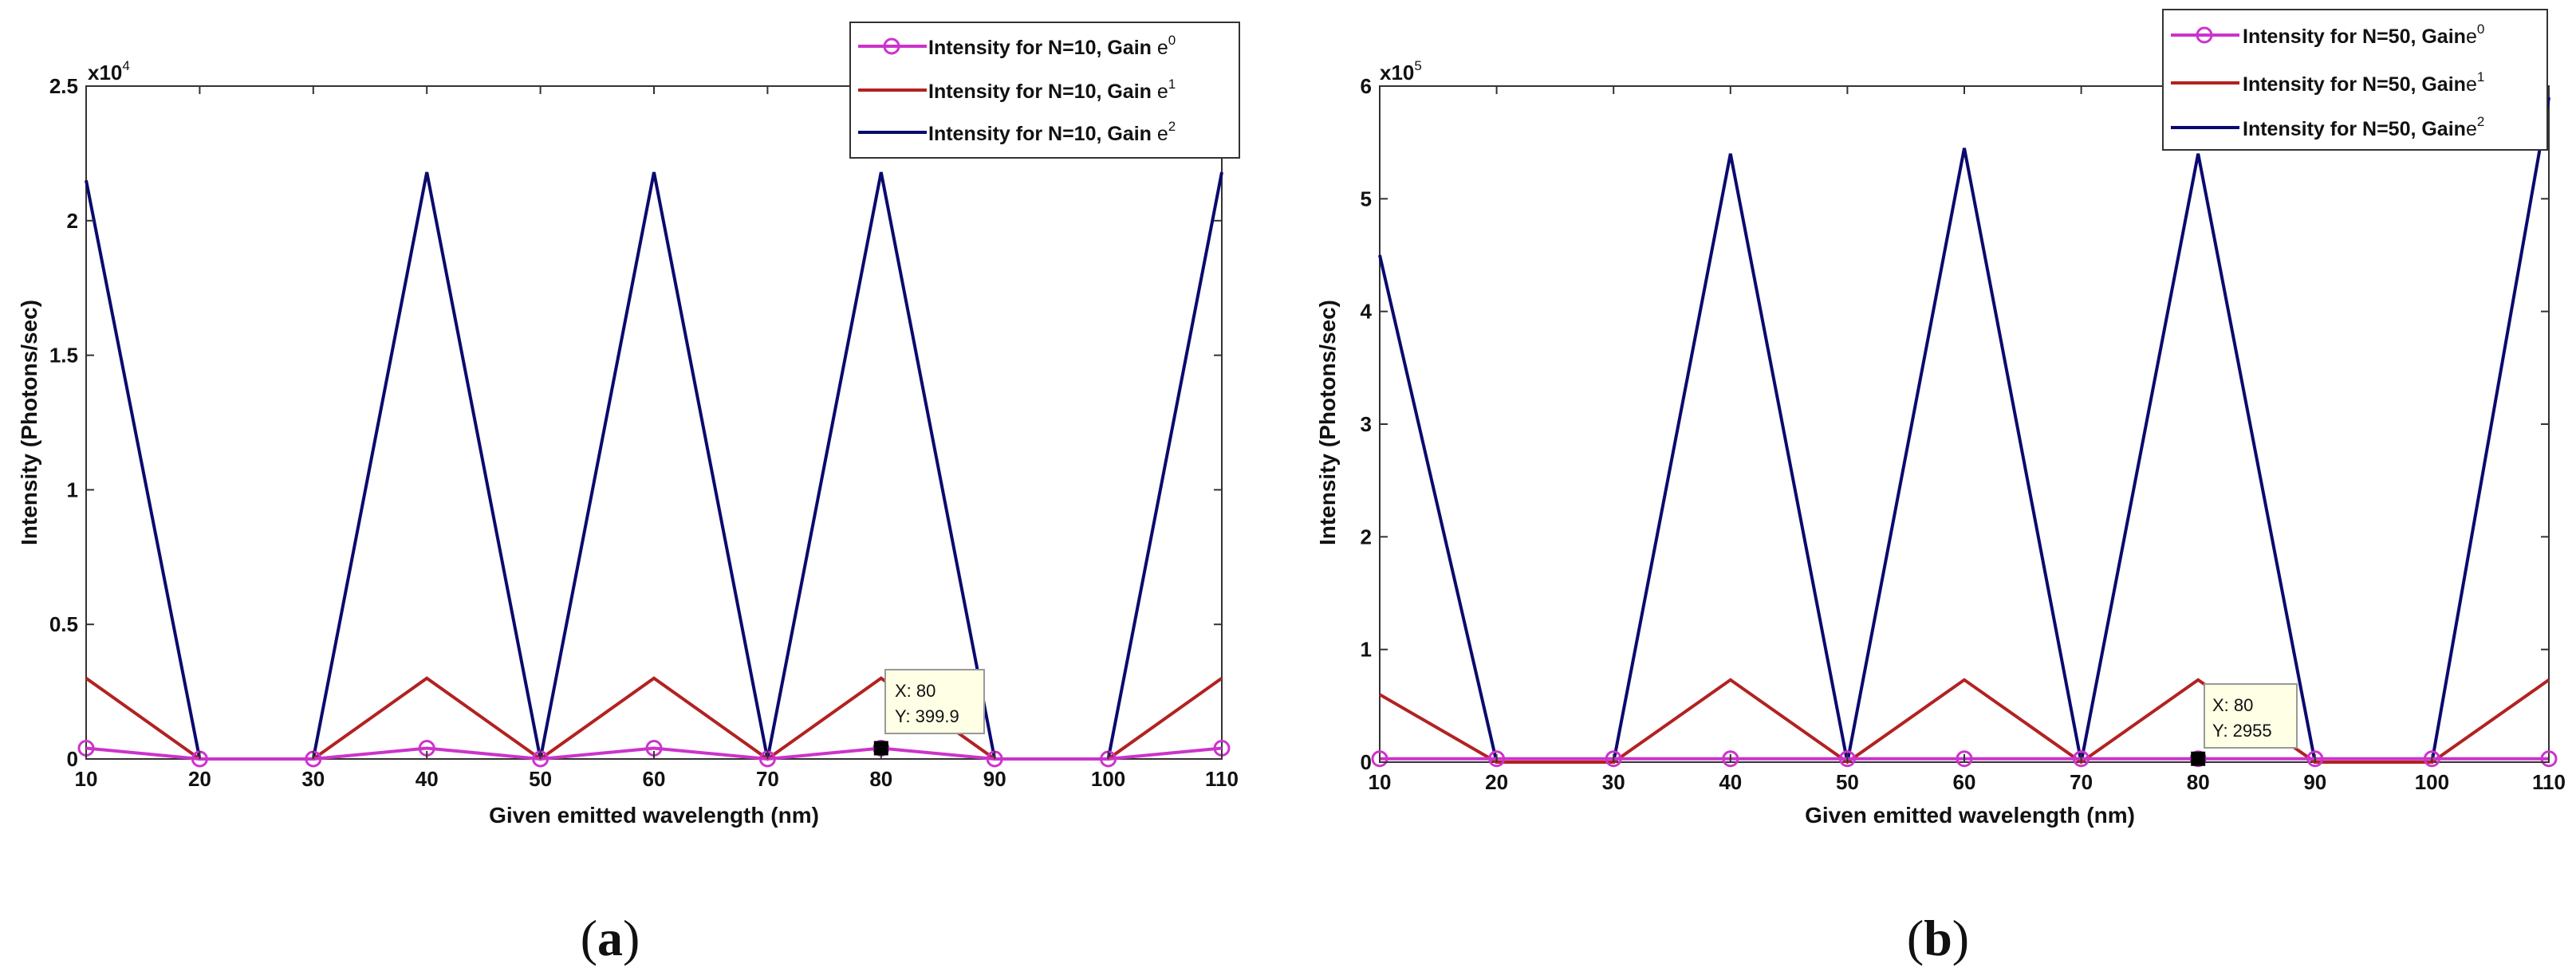  What do you see at coordinates (109, 71) in the screenshot?
I see `y-multiplier-a: x104` at bounding box center [109, 71].